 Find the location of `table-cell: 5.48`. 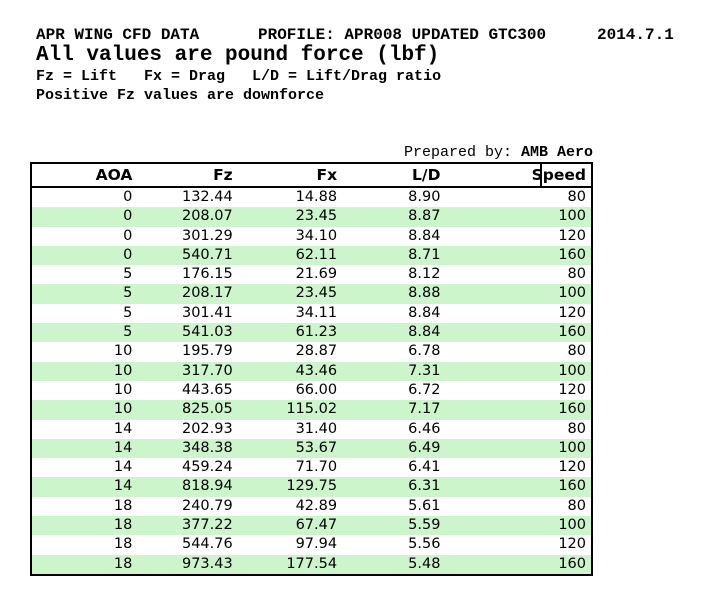

table-cell: 5.48 is located at coordinates (394, 564).